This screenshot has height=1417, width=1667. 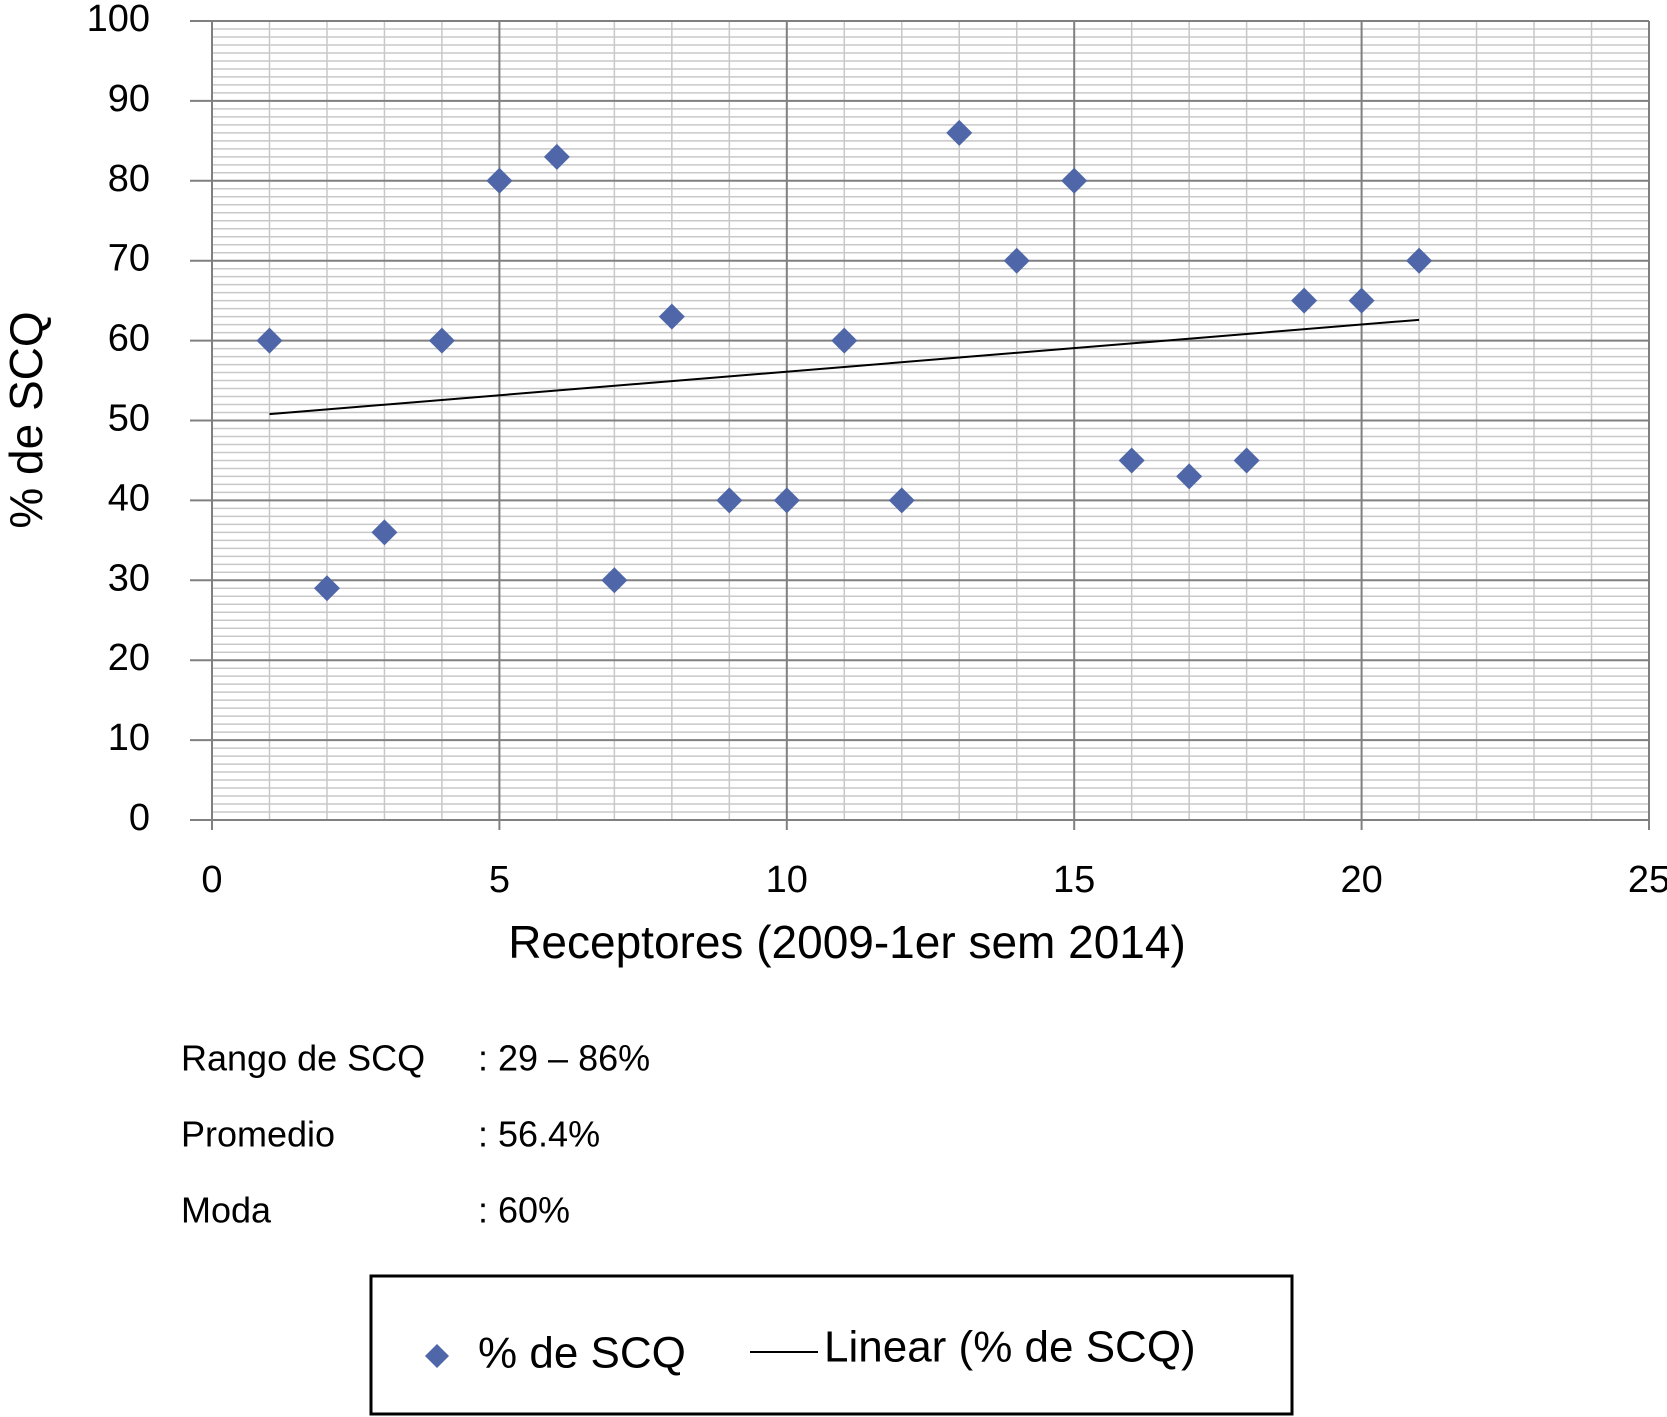 I want to click on annotation-text: : 60%, so click(x=524, y=1210).